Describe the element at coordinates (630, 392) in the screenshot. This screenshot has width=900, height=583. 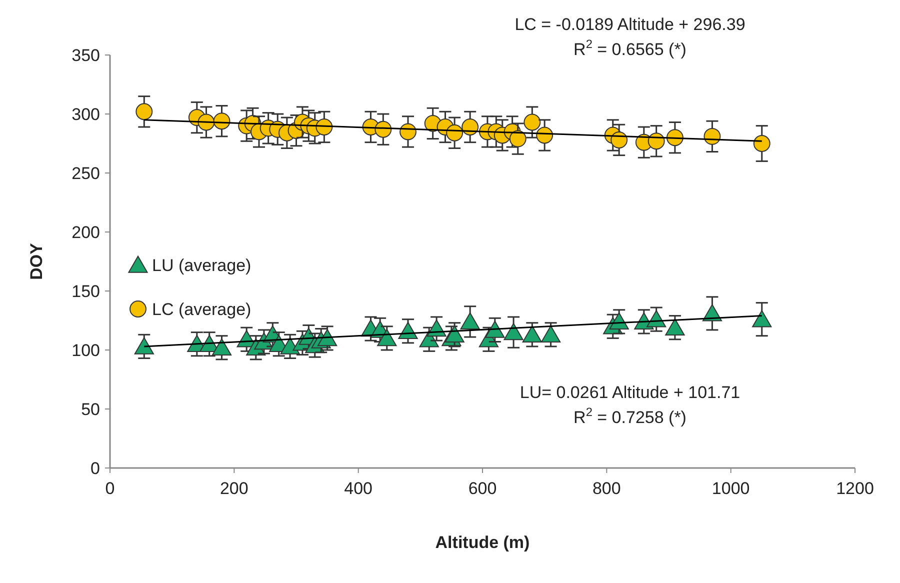
I see `annotation: LU= 0.0261 Altitude + 101.71` at that location.